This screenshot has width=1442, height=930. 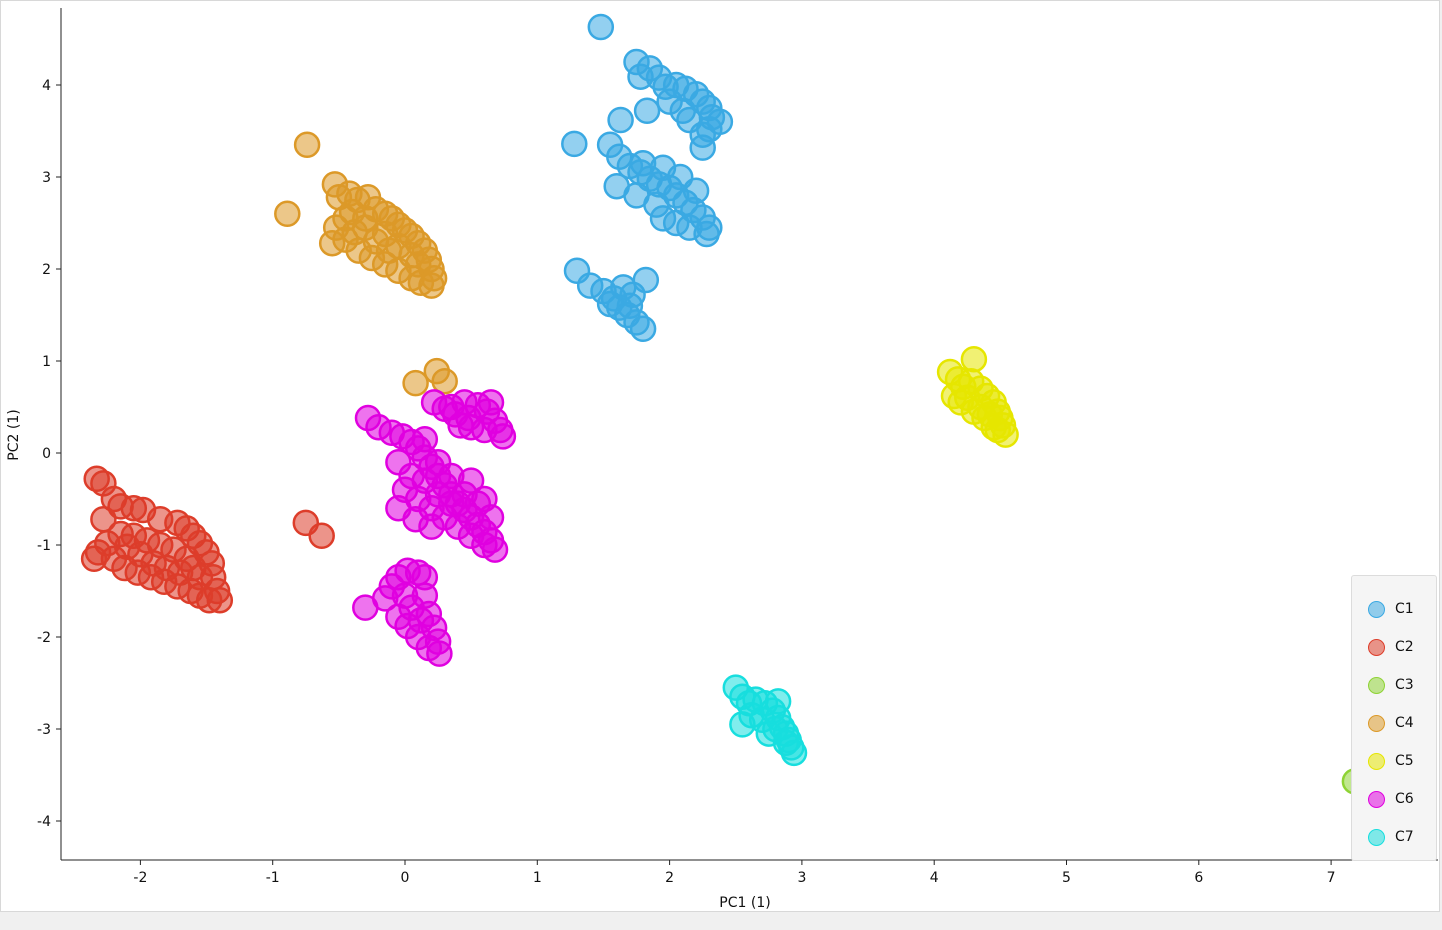 What do you see at coordinates (1391, 799) in the screenshot?
I see `legend-item-c6: C6` at bounding box center [1391, 799].